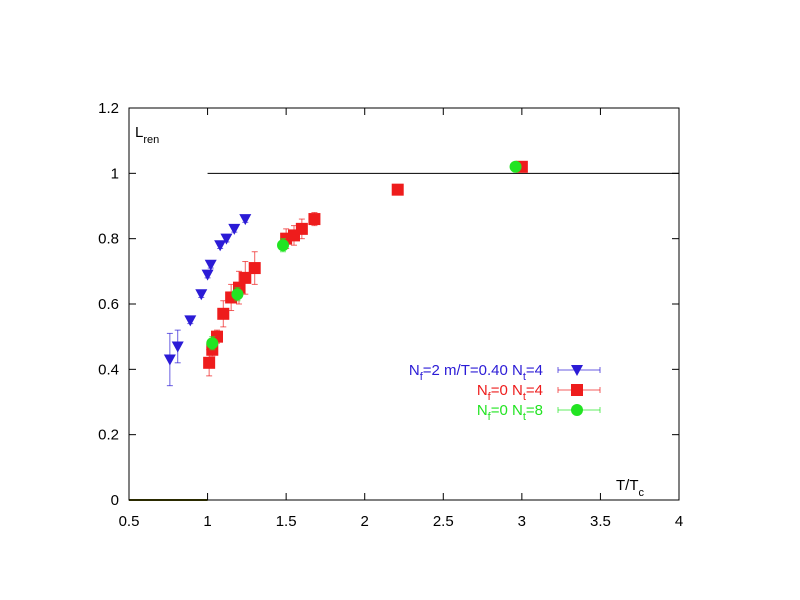 The width and height of the screenshot is (800, 600). I want to click on x-tick-label: 2.5, so click(443, 521).